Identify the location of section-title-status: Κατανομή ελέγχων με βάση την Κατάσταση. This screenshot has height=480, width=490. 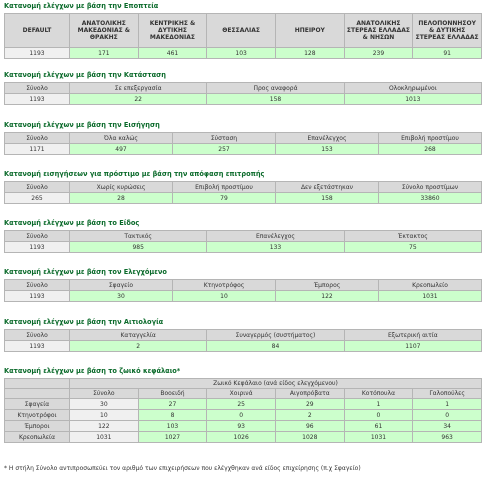
(85, 75).